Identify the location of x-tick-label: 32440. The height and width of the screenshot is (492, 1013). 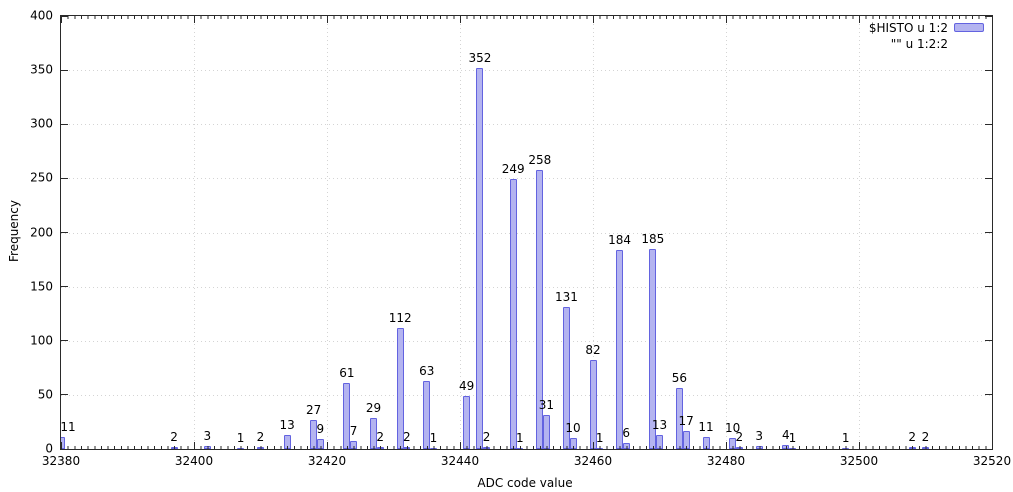
(460, 461).